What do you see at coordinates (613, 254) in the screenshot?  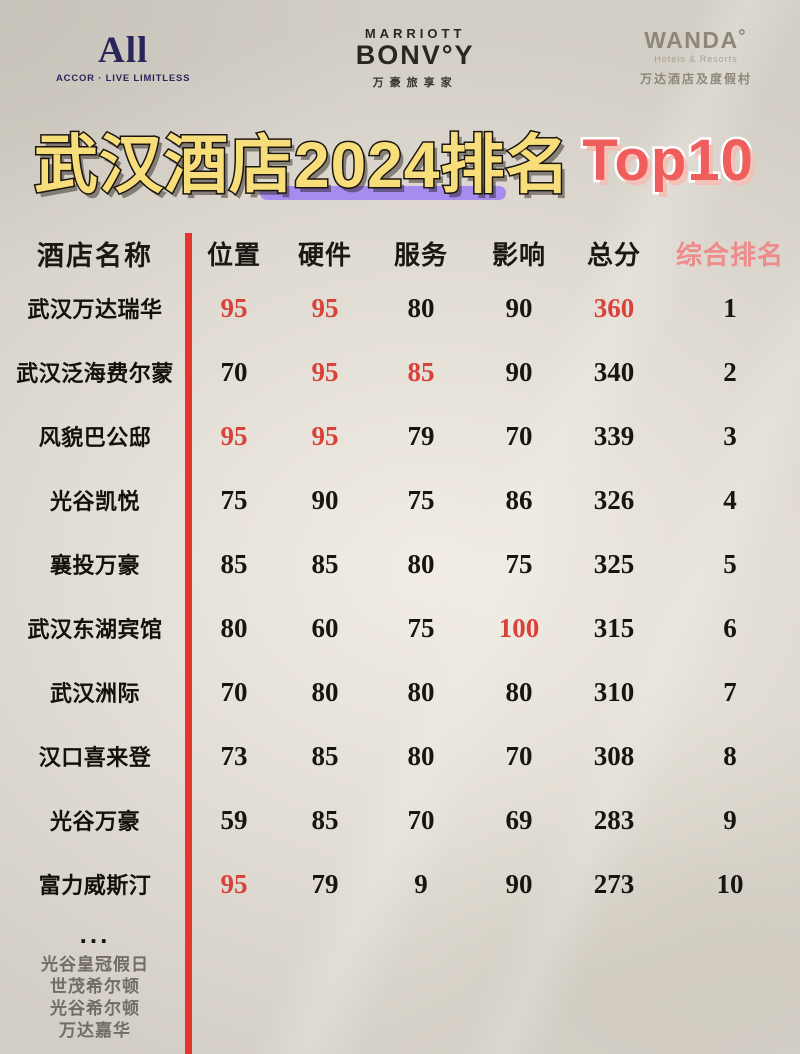 I see `header-total-score: 总分` at bounding box center [613, 254].